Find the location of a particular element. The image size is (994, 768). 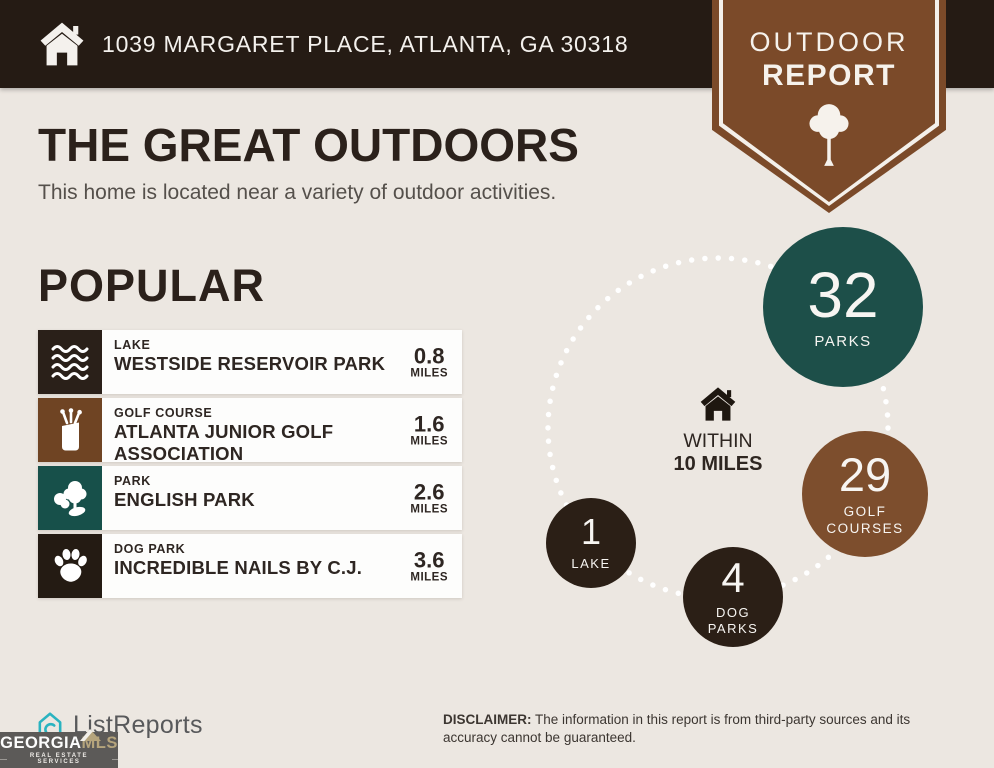

poi-distance-value: 1.6 is located at coordinates (429, 424).